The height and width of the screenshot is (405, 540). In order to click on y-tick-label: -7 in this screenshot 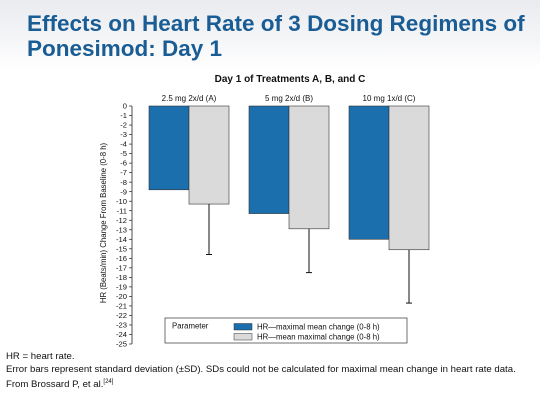, I will do `click(123, 172)`.